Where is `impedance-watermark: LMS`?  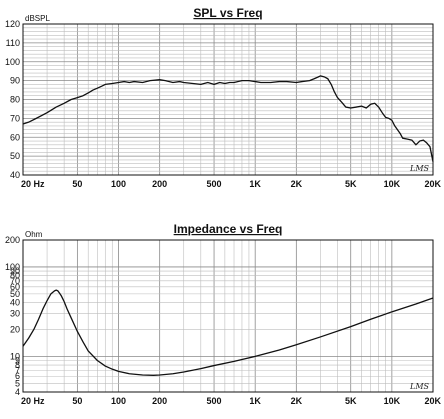
impedance-watermark: LMS is located at coordinates (419, 386).